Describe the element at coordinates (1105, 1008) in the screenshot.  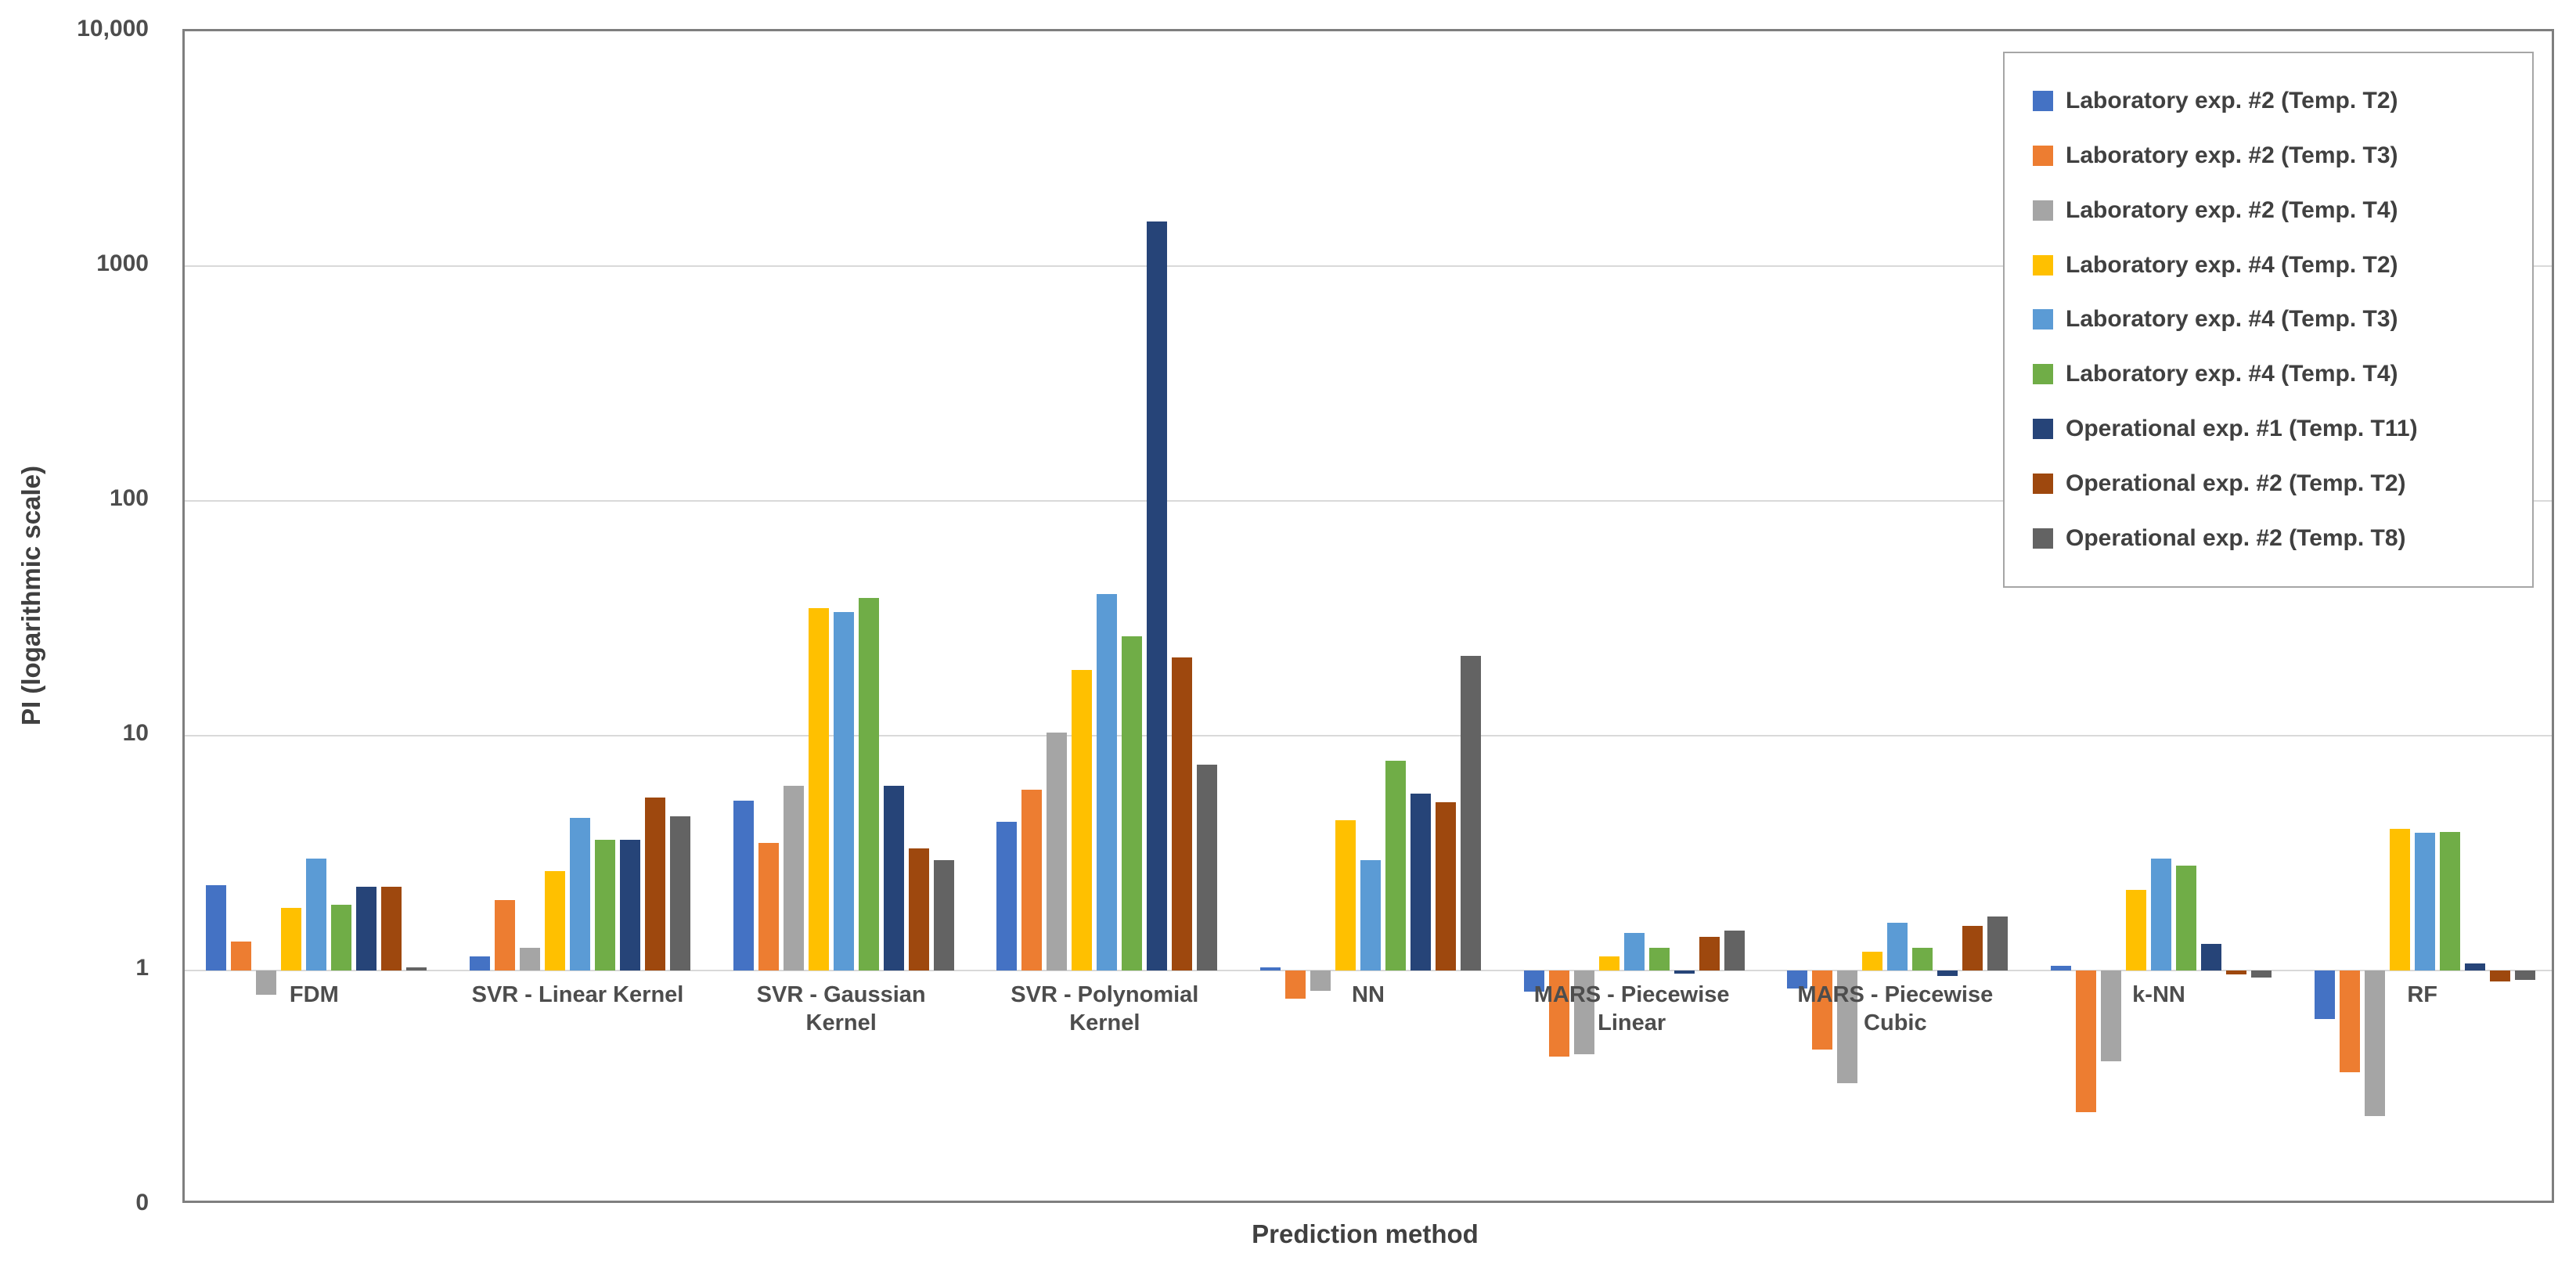
I see `category-label: SVR - Polynomial Kernel` at that location.